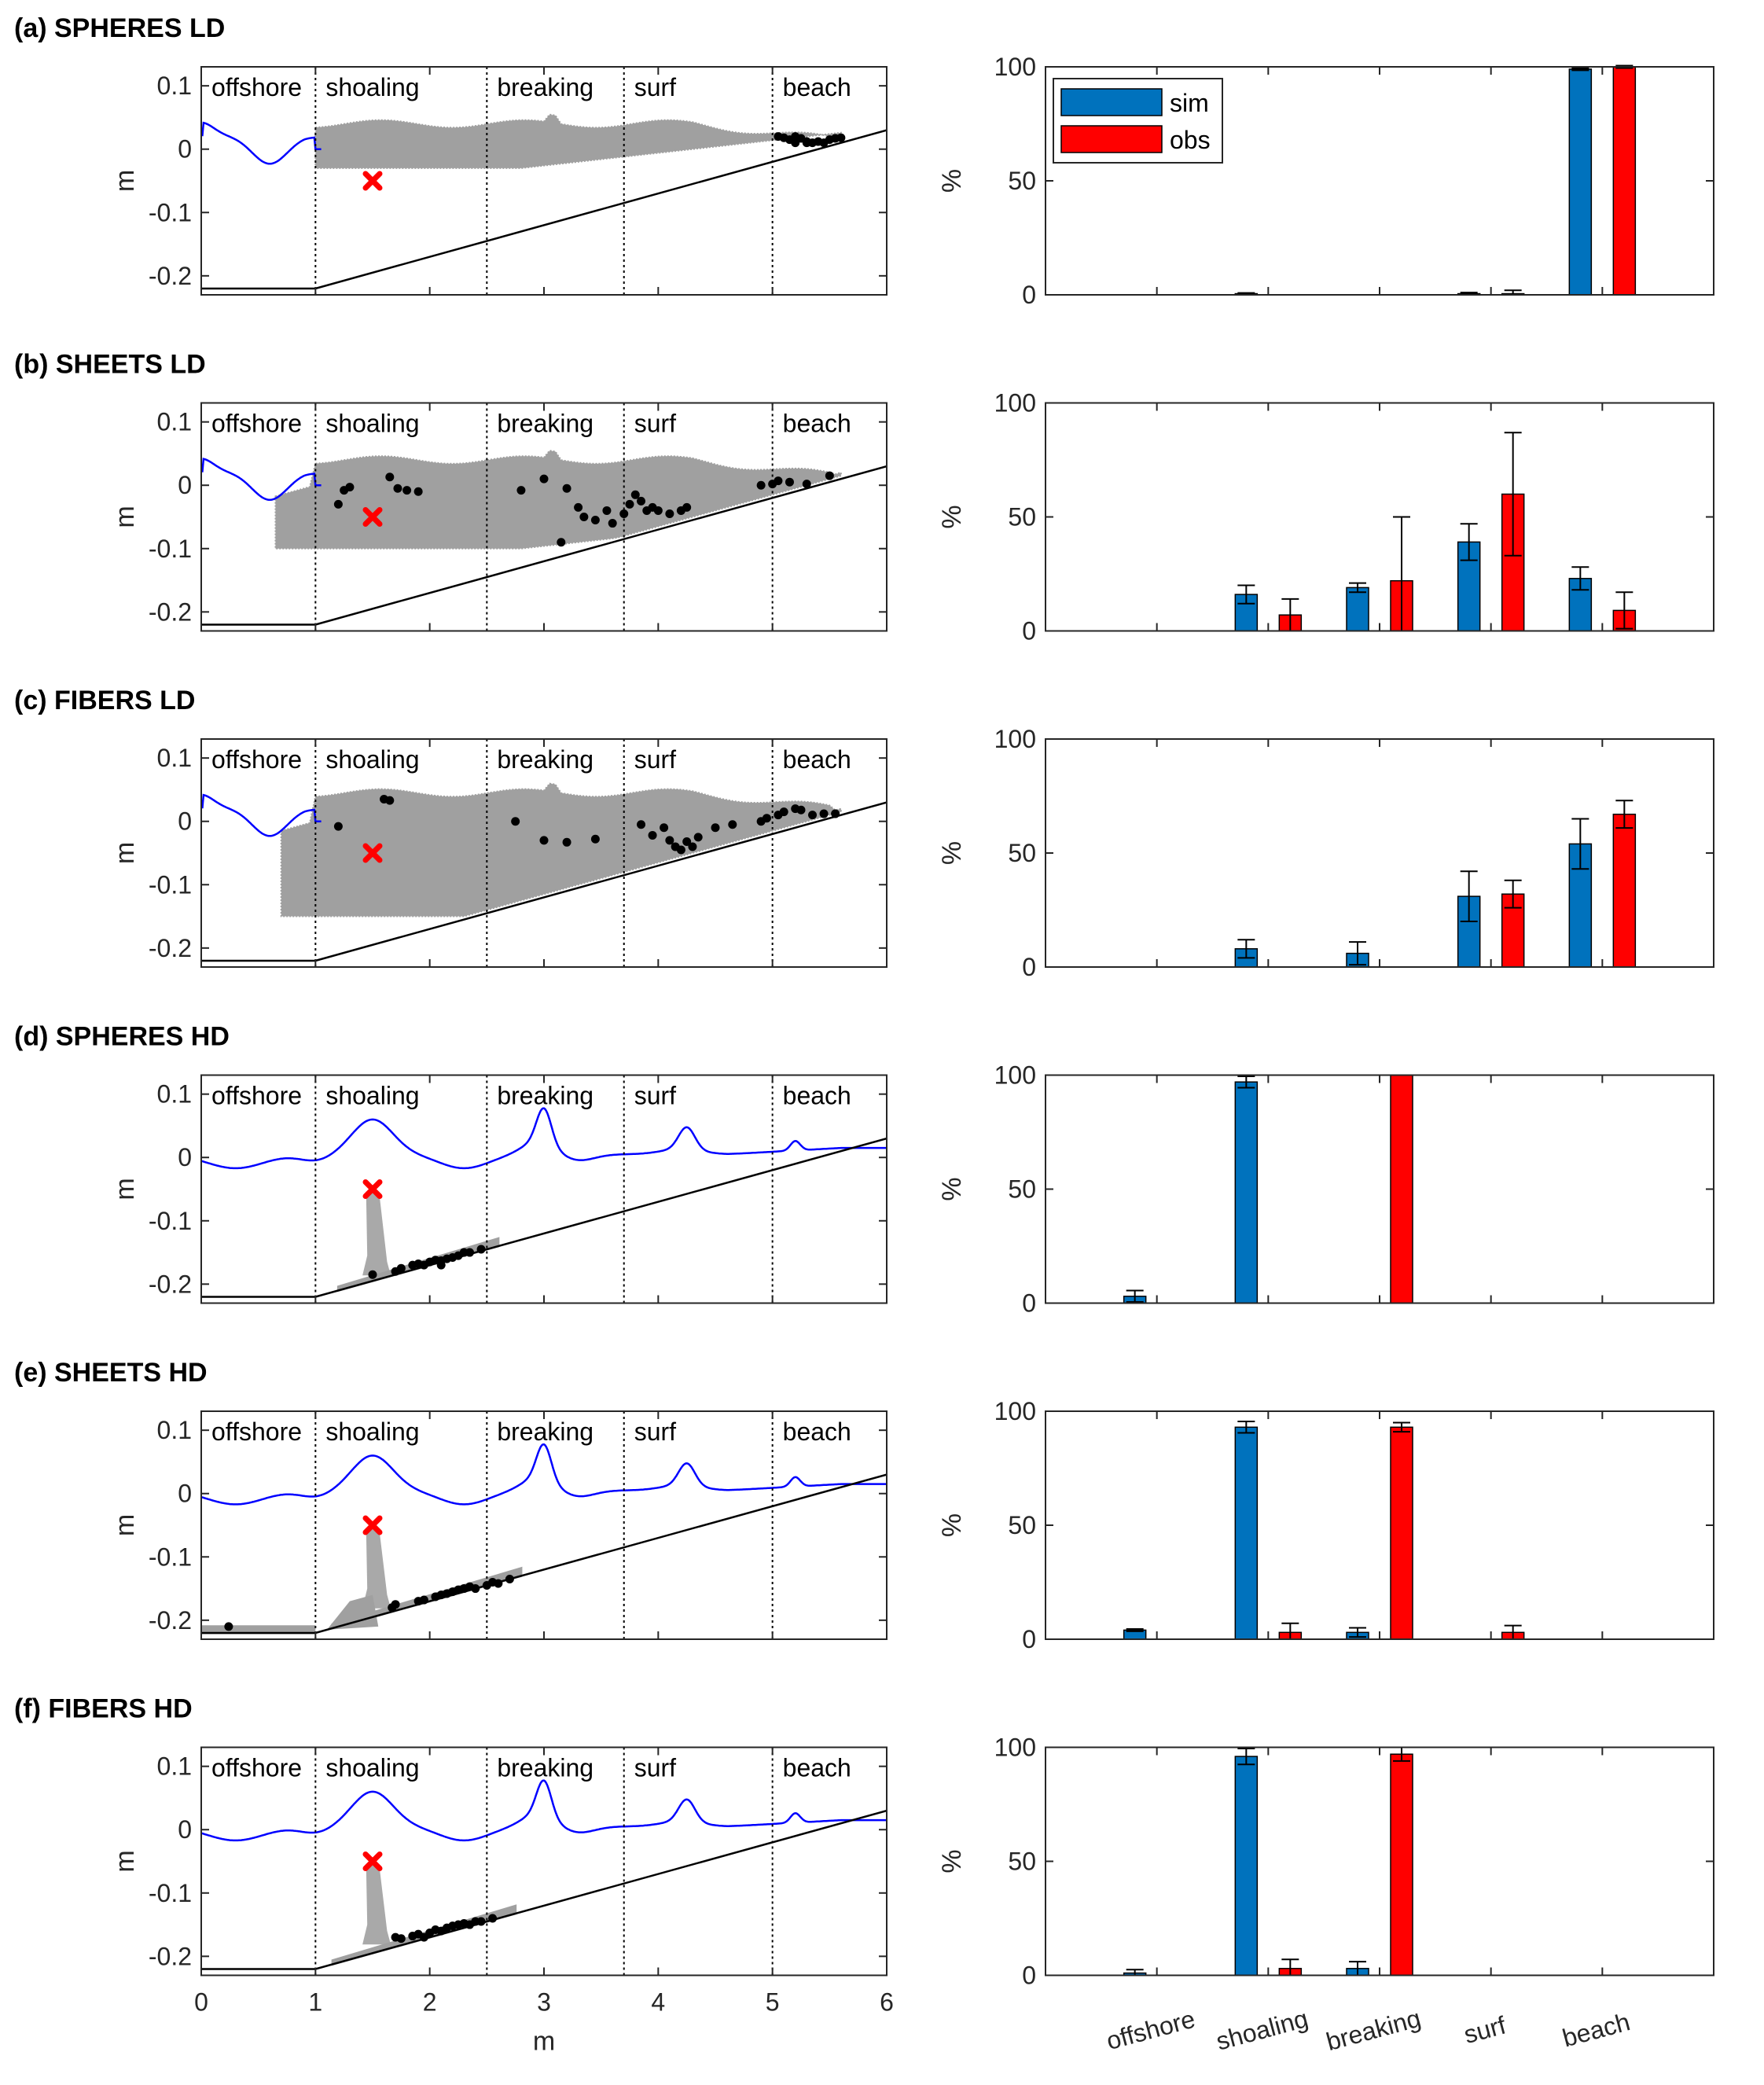 The image size is (1764, 2085). Describe the element at coordinates (259, 1630) in the screenshot. I see `particle-floor-band` at that location.